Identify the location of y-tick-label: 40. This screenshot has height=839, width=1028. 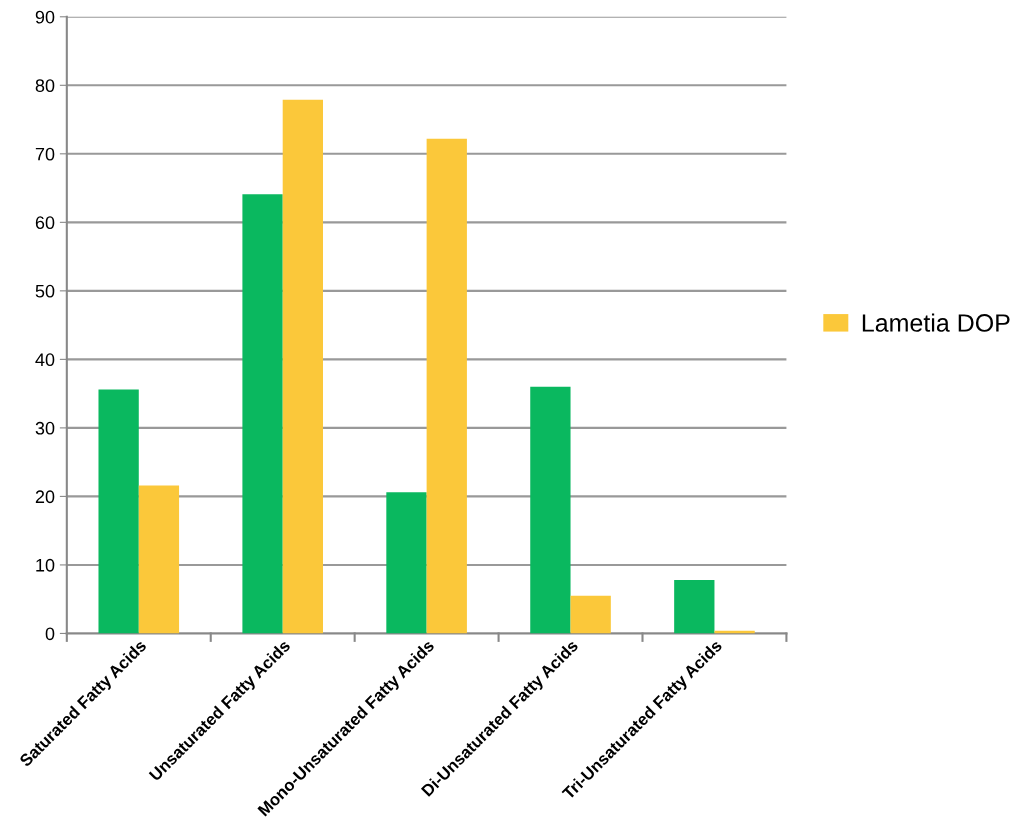
(45, 360).